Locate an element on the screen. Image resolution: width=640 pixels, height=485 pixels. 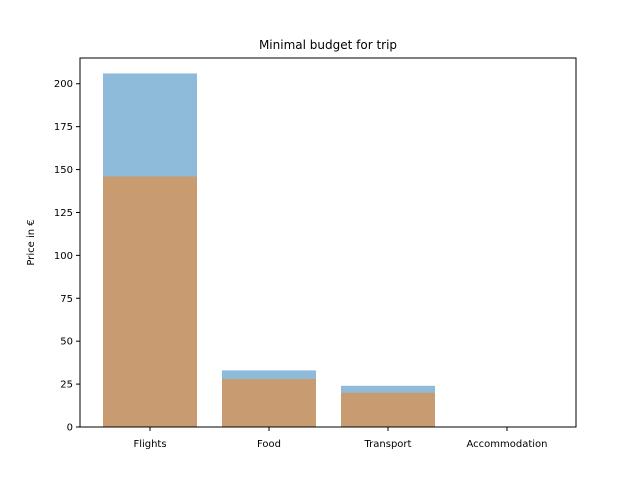
y-tick-label: 200 is located at coordinates (63, 84).